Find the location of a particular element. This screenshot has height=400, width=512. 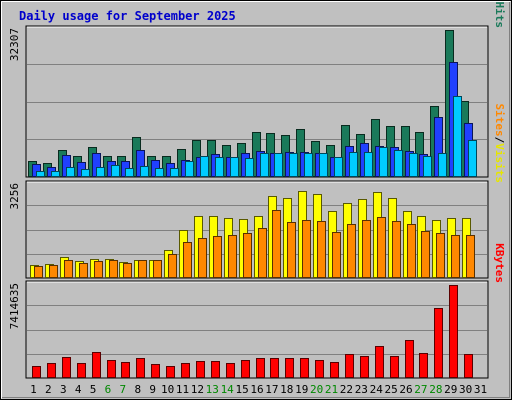

x-tick-label: 20 is located at coordinates (316, 389).